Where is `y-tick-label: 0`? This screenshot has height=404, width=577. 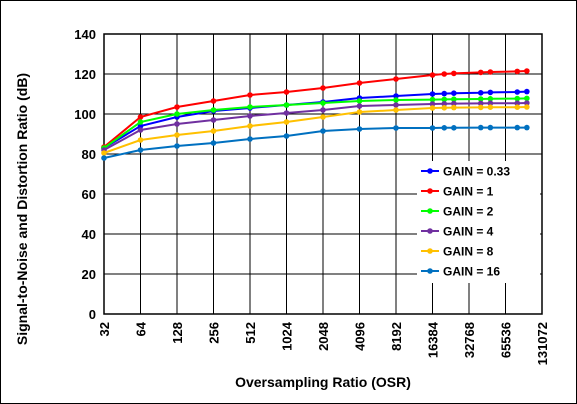 y-tick-label: 0 is located at coordinates (92, 314).